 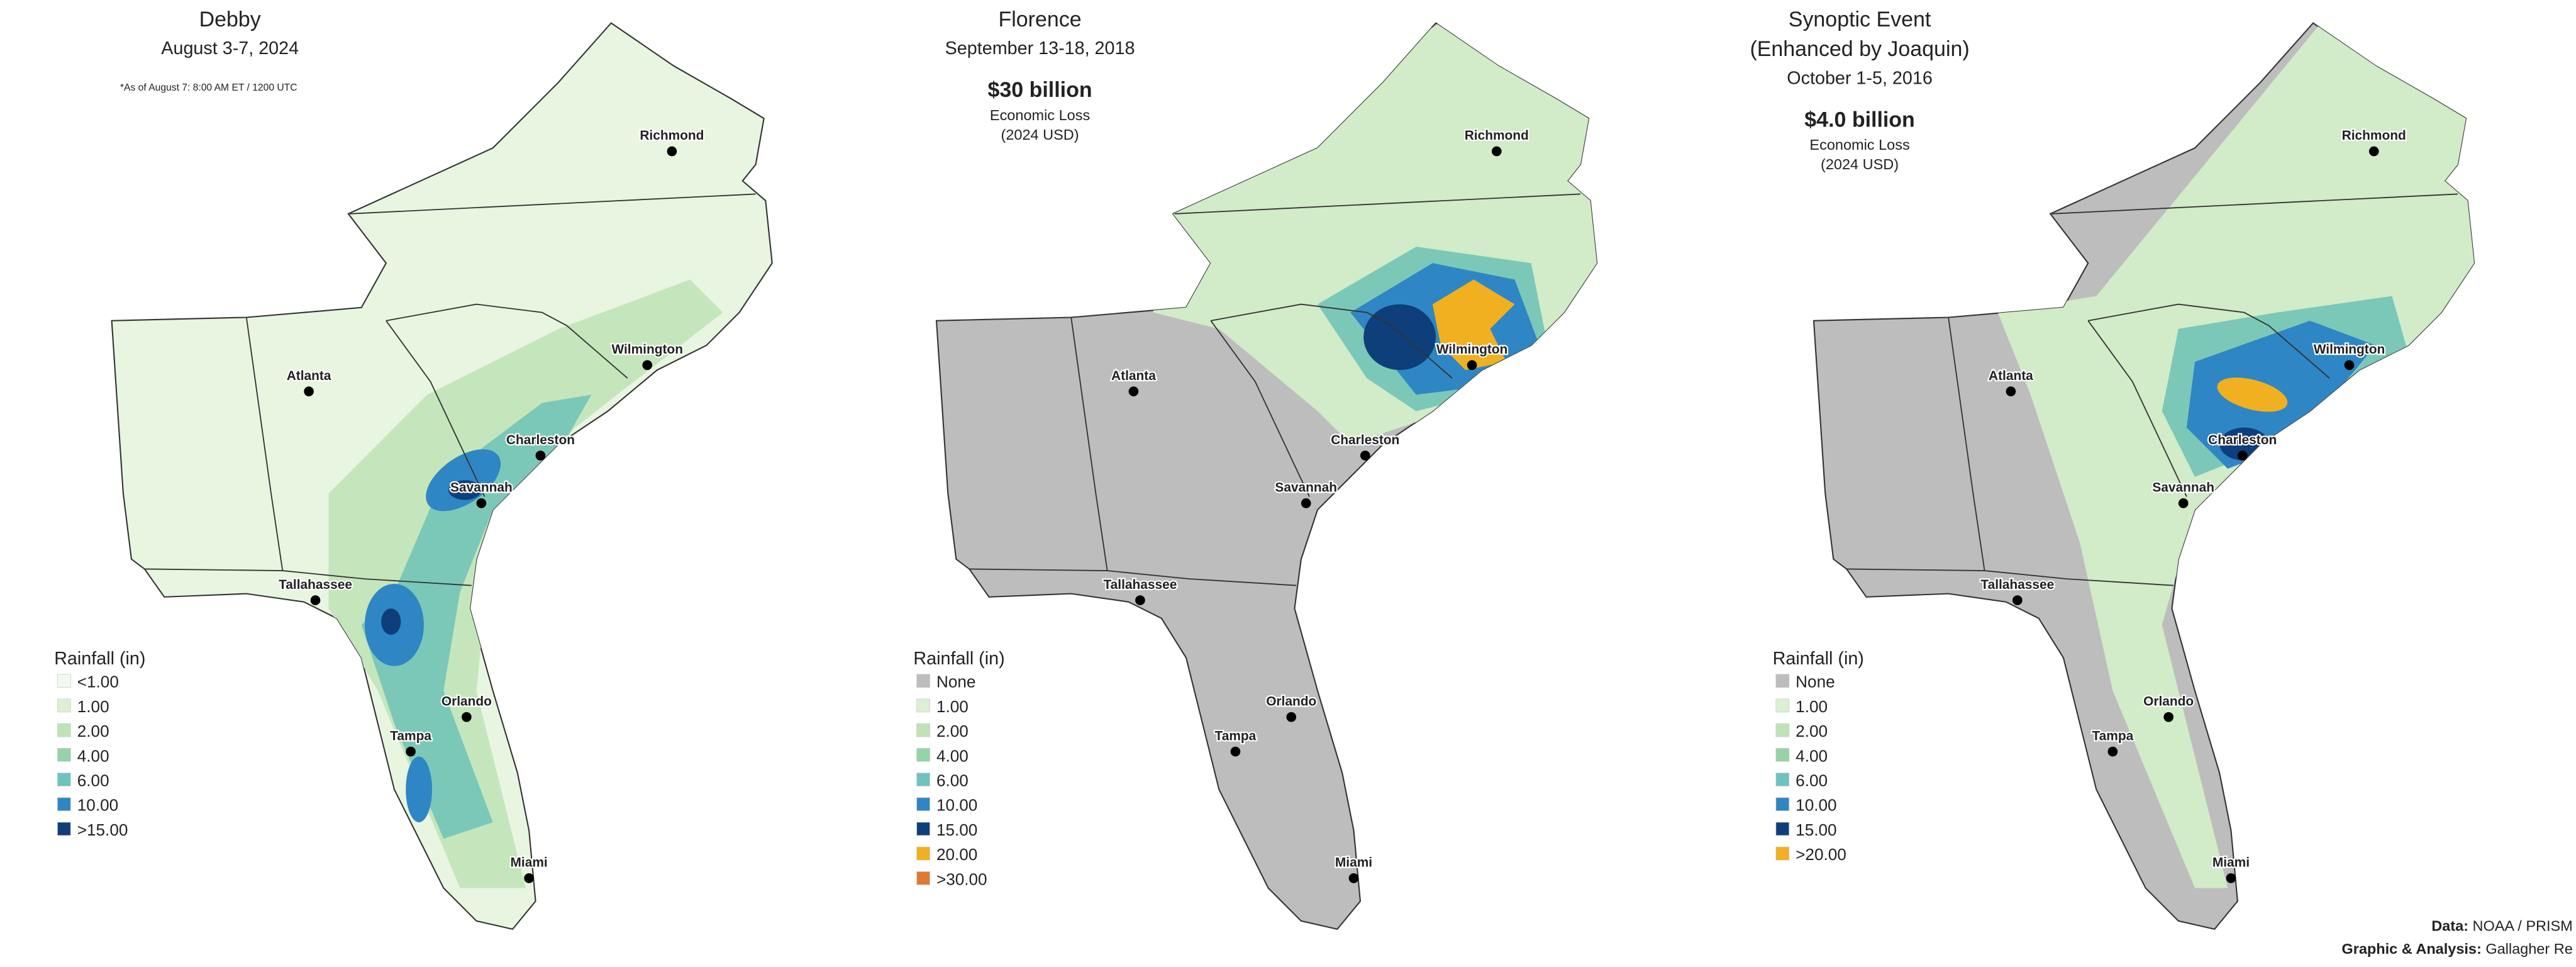 I want to click on legend-label: >15.00, so click(x=102, y=829).